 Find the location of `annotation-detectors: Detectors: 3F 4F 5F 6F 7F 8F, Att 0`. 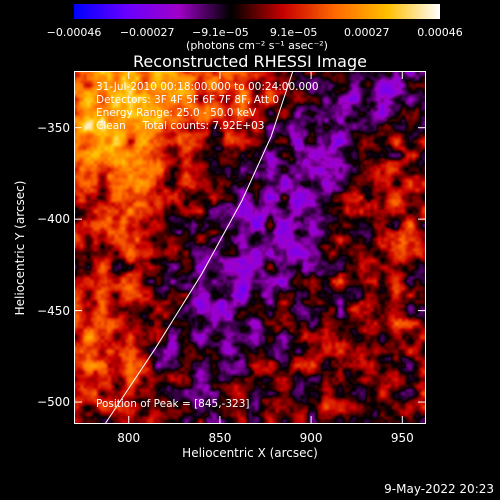

annotation-detectors: Detectors: 3F 4F 5F 6F 7F 8F, Att 0 is located at coordinates (188, 100).